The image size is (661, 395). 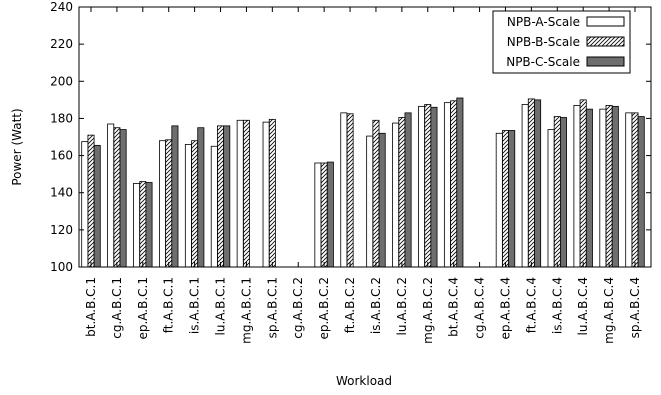 What do you see at coordinates (480, 308) in the screenshot?
I see `x-tick-label: cg.A.B.C.4` at bounding box center [480, 308].